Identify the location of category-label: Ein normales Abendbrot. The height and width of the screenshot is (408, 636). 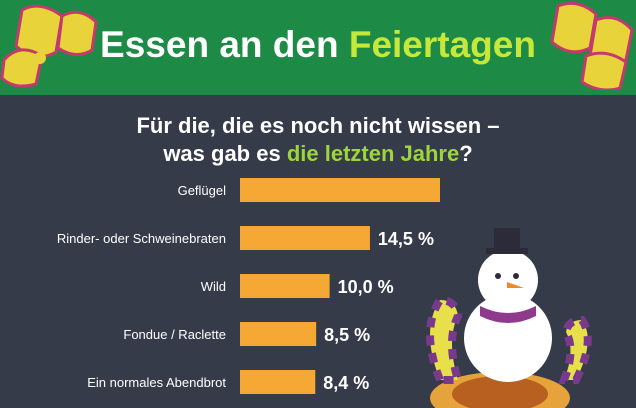
(156, 382).